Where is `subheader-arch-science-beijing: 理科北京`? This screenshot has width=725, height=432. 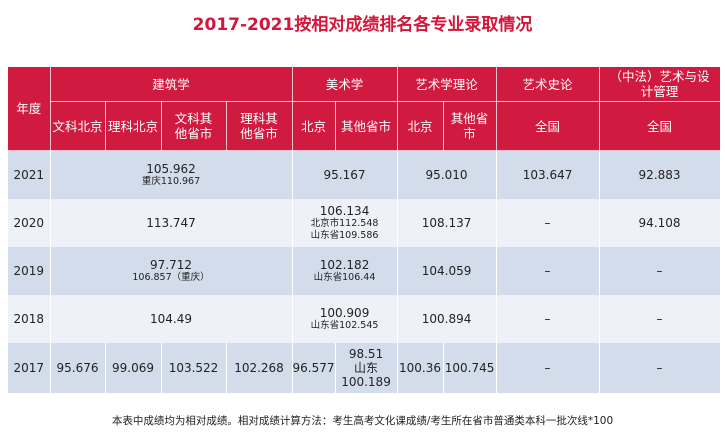
subheader-arch-science-beijing: 理科北京 is located at coordinates (133, 126).